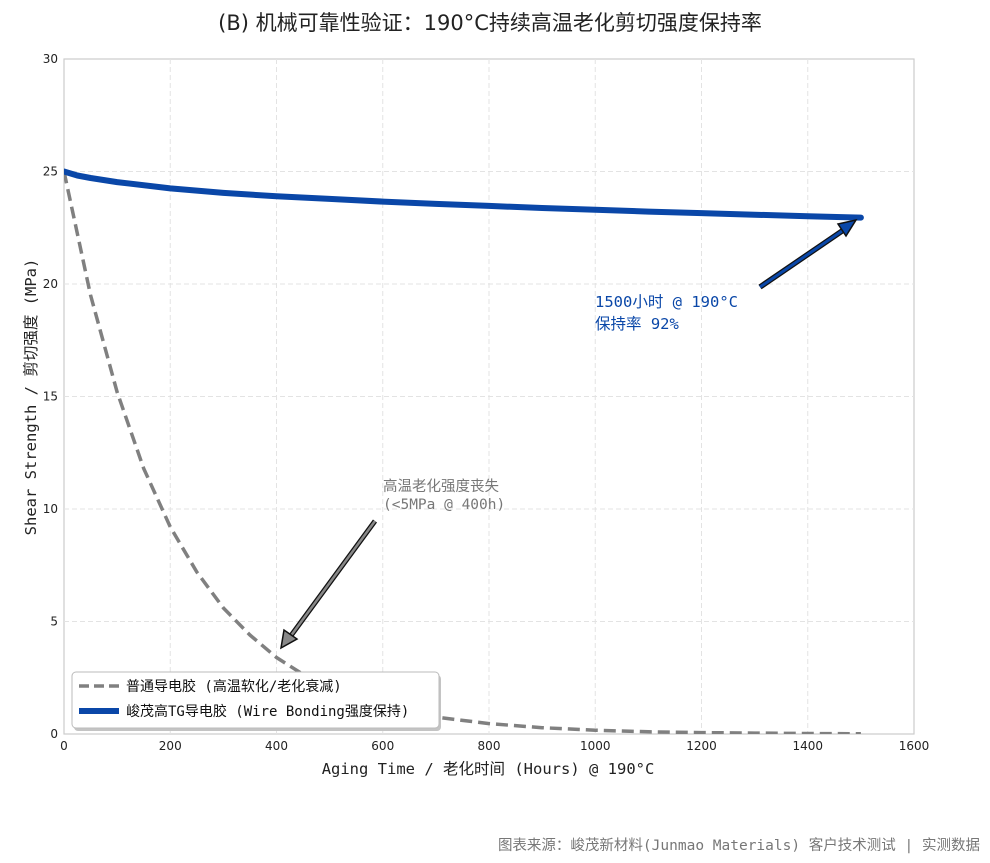 This screenshot has height=863, width=990. What do you see at coordinates (50, 59) in the screenshot?
I see `y-tick-label: 30` at bounding box center [50, 59].